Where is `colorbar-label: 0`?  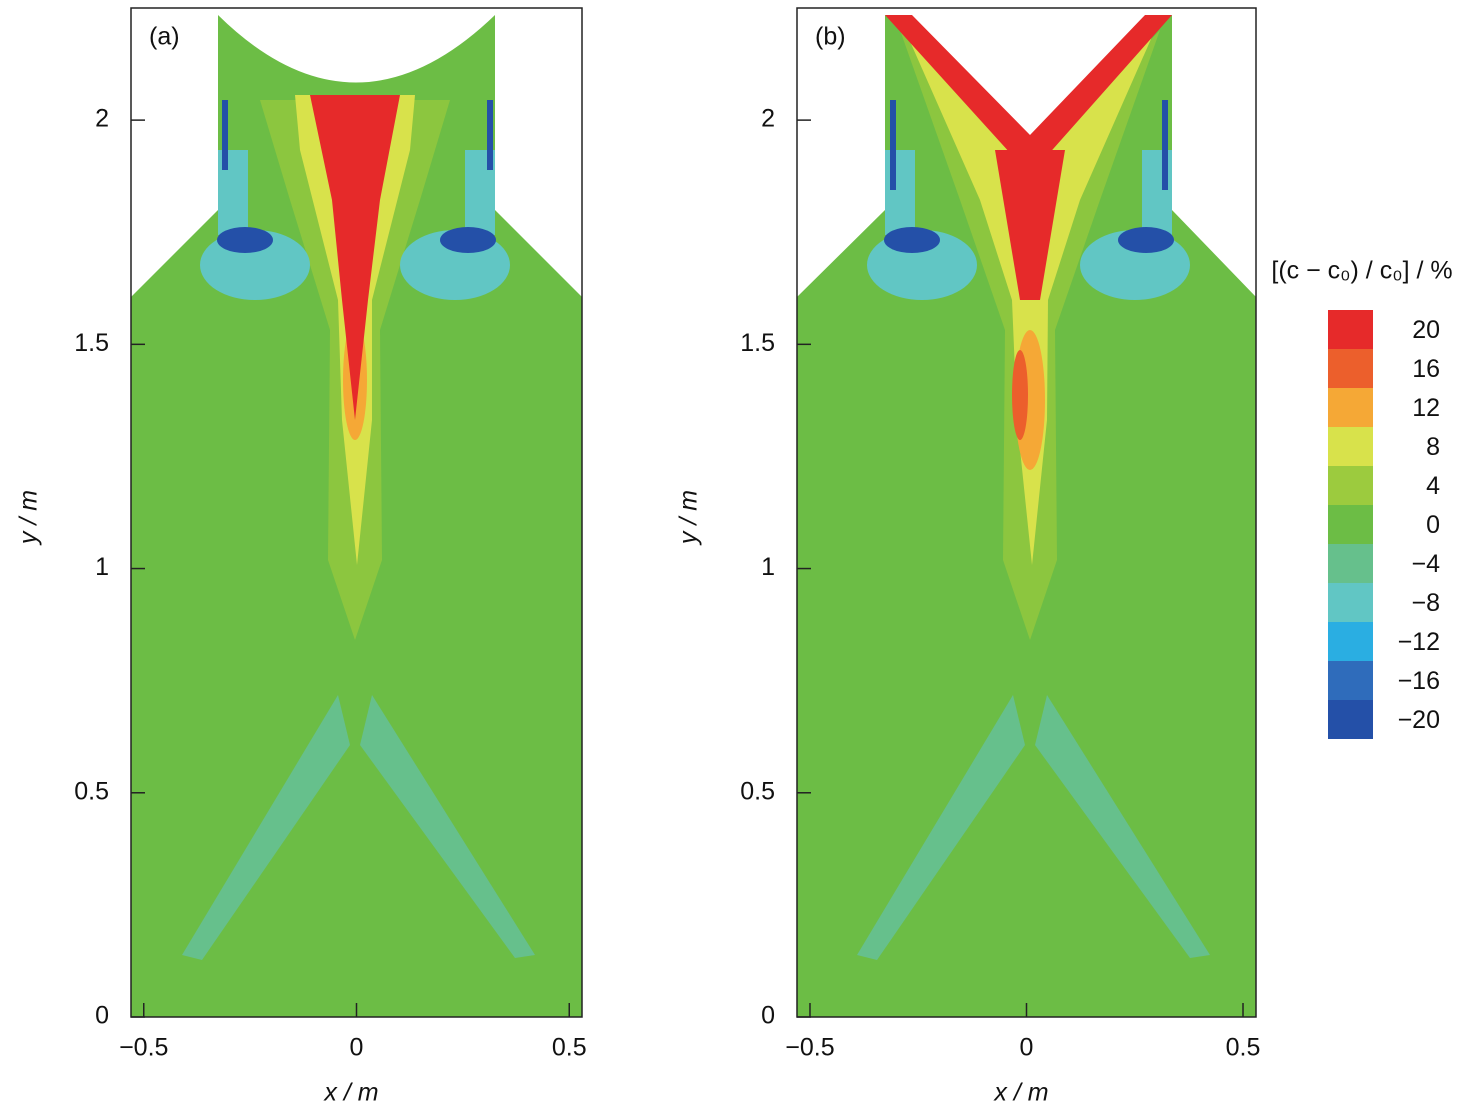
colorbar-label: 0 is located at coordinates (1433, 525).